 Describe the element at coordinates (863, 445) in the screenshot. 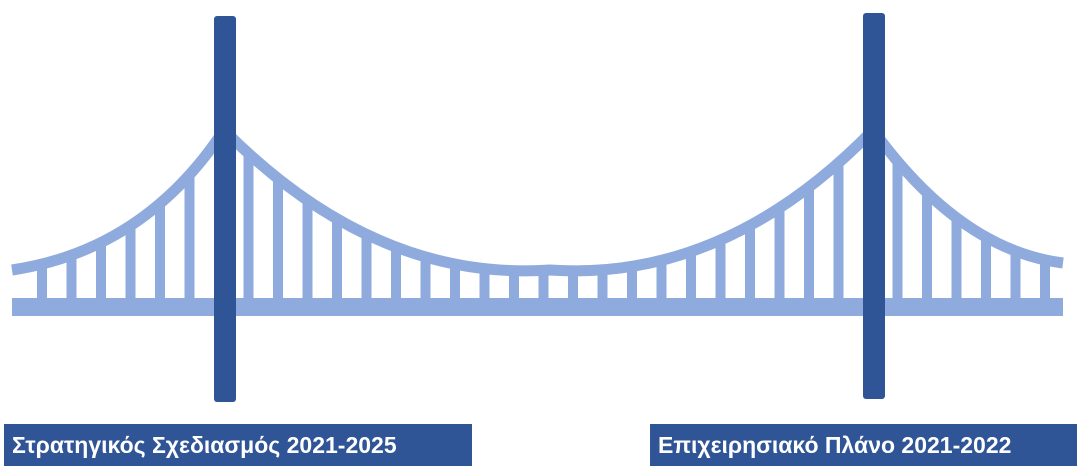

I see `operational-plan-label: Επιχειρησιακό Πλάνο 2021-2022` at that location.